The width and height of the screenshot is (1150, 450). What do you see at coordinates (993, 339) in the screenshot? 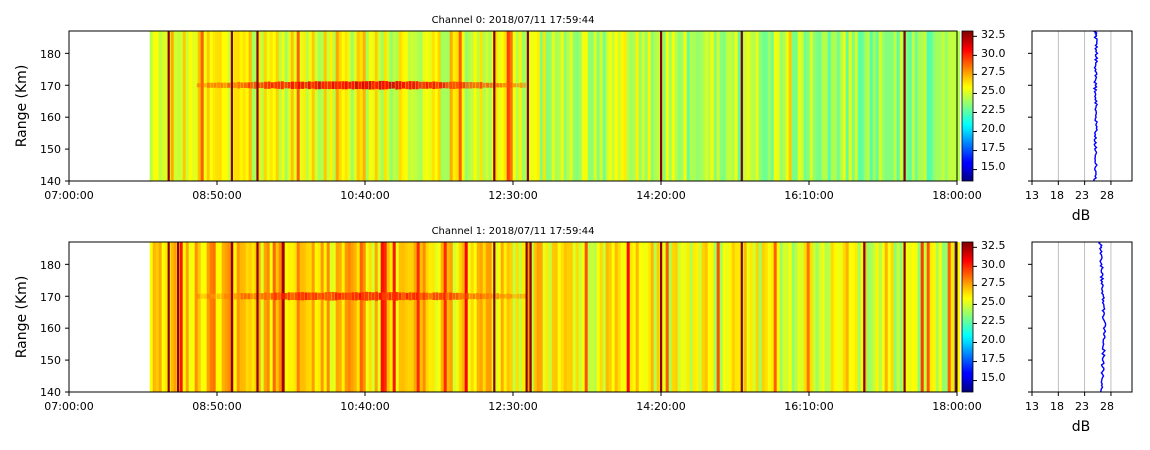
I see `colorbar-tick-label: 20.0` at bounding box center [993, 339].